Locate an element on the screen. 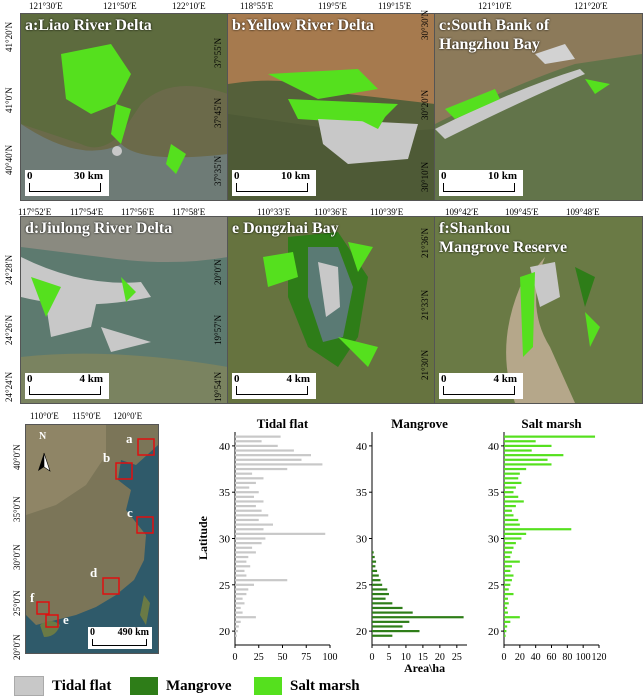 The width and height of the screenshot is (643, 700). chart-1-ytick-label: 40 is located at coordinates (362, 447).